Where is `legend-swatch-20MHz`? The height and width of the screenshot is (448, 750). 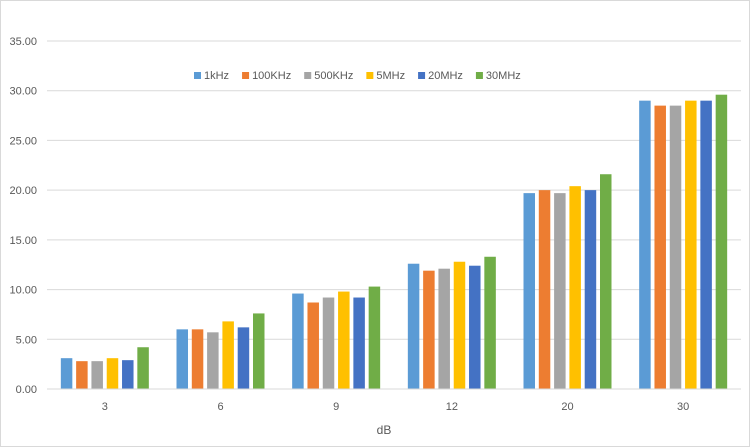 legend-swatch-20MHz is located at coordinates (422, 75).